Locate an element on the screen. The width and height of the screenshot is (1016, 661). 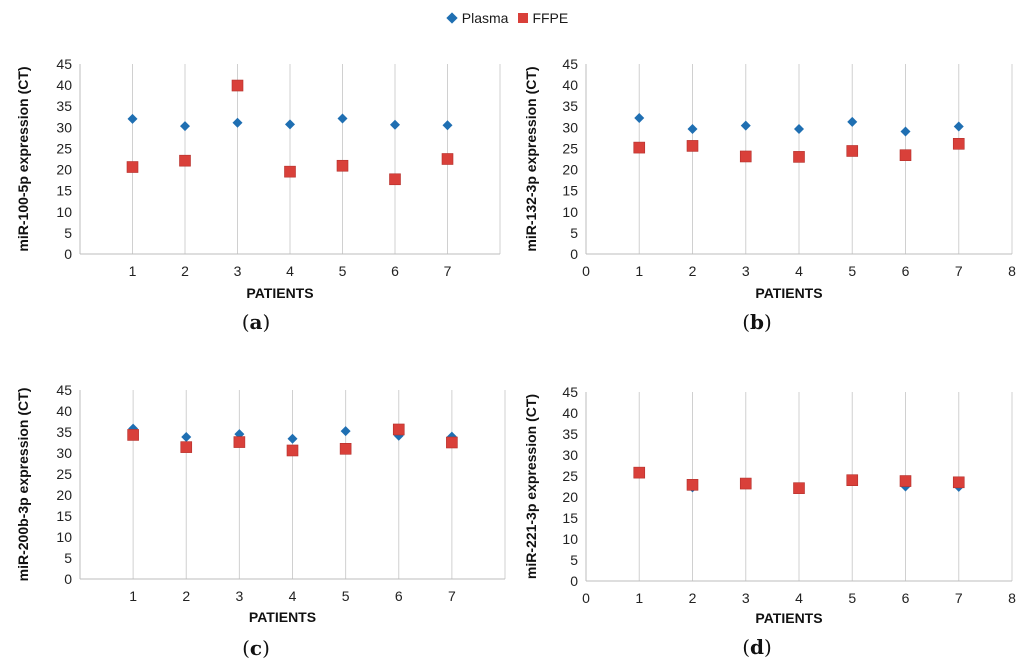
square-marker-icon is located at coordinates (523, 18).